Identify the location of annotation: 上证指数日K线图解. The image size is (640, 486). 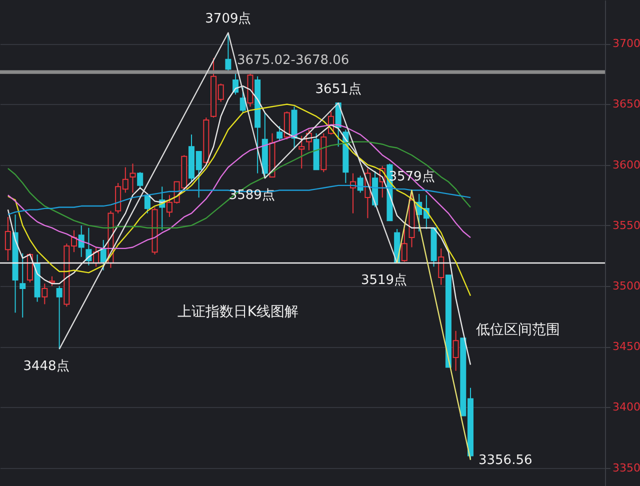
(238, 312).